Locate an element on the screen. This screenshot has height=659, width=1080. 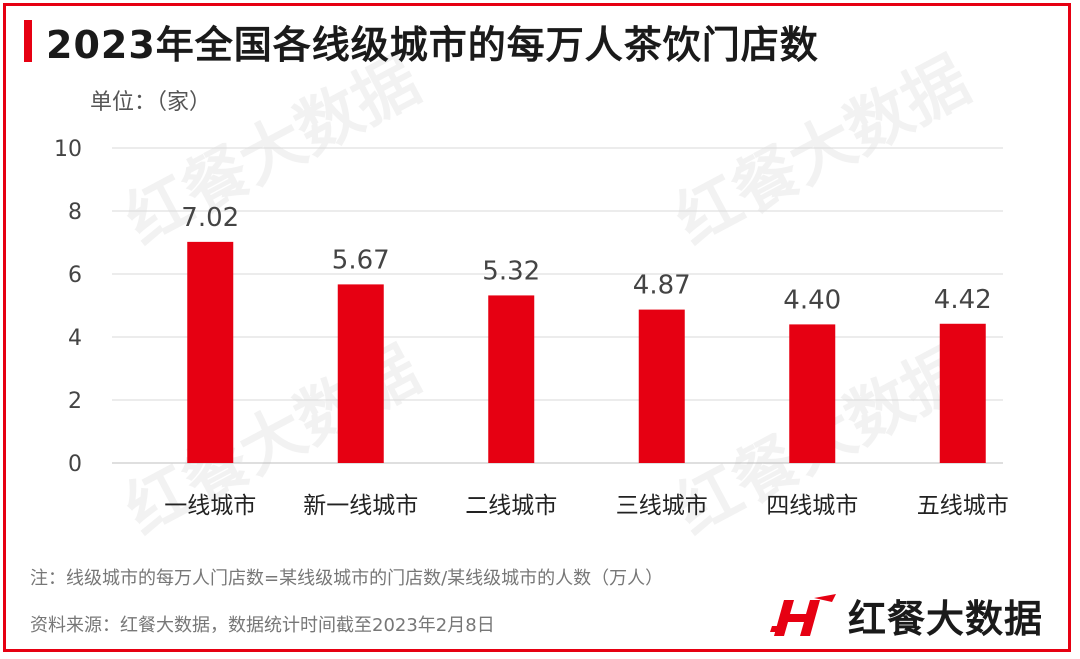
brand-logo: 红餐大数据 is located at coordinates (906, 615).